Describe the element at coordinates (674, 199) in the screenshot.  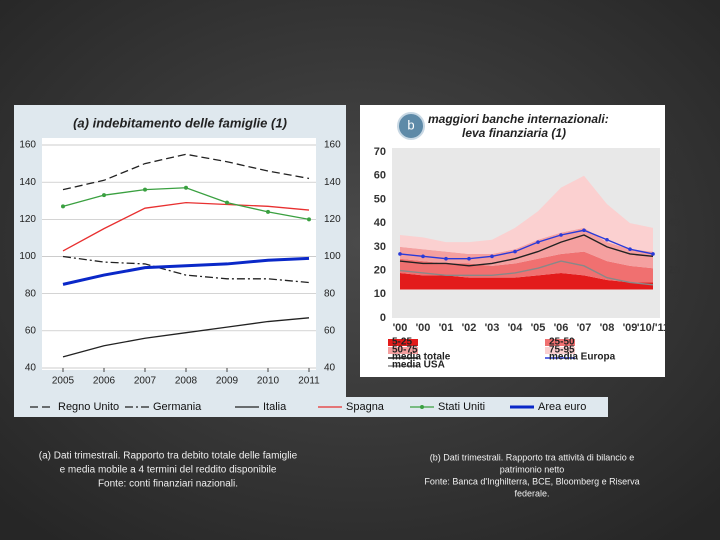
I see `y2-tick-label: 50` at that location.